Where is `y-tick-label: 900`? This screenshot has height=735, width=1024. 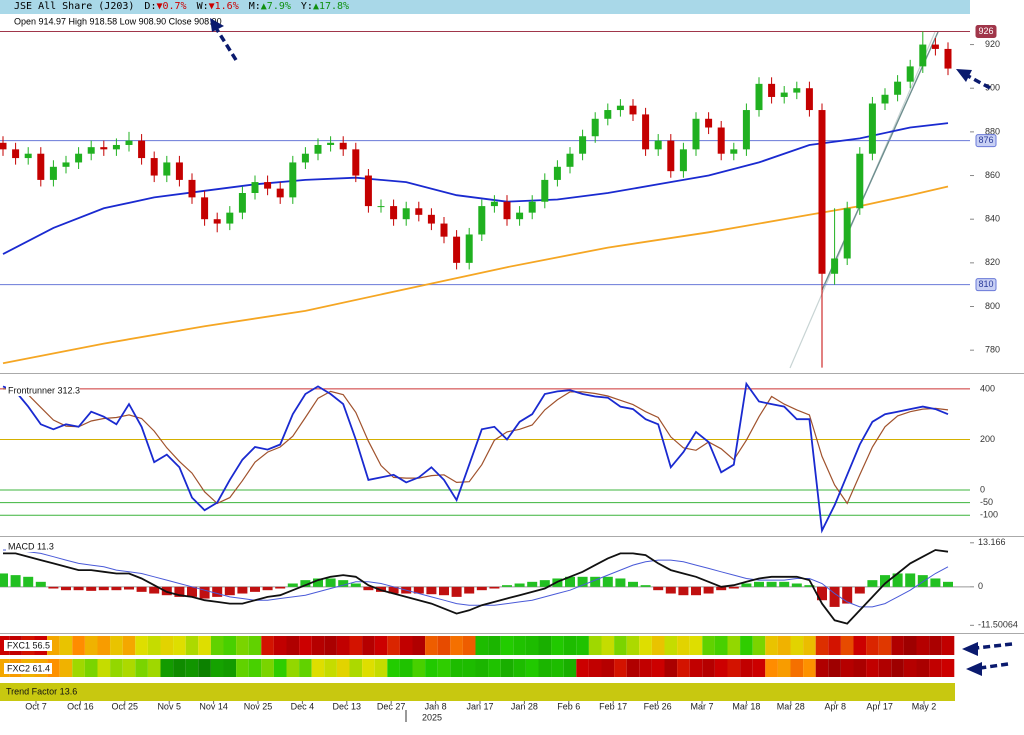 y-tick-label: 900 is located at coordinates (992, 88).